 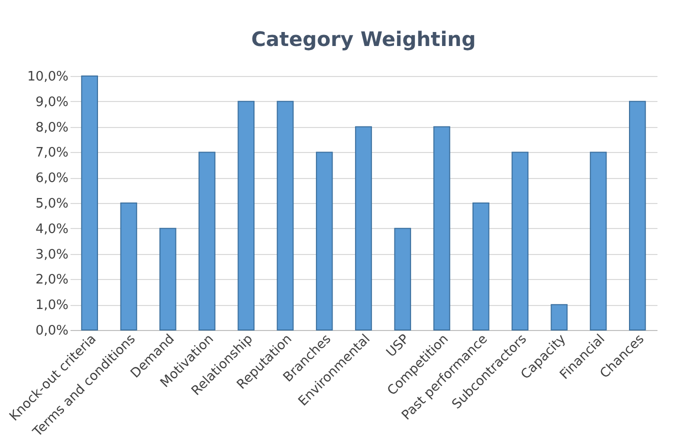 I want to click on y-tick-label: 0,0%, so click(x=51, y=331).